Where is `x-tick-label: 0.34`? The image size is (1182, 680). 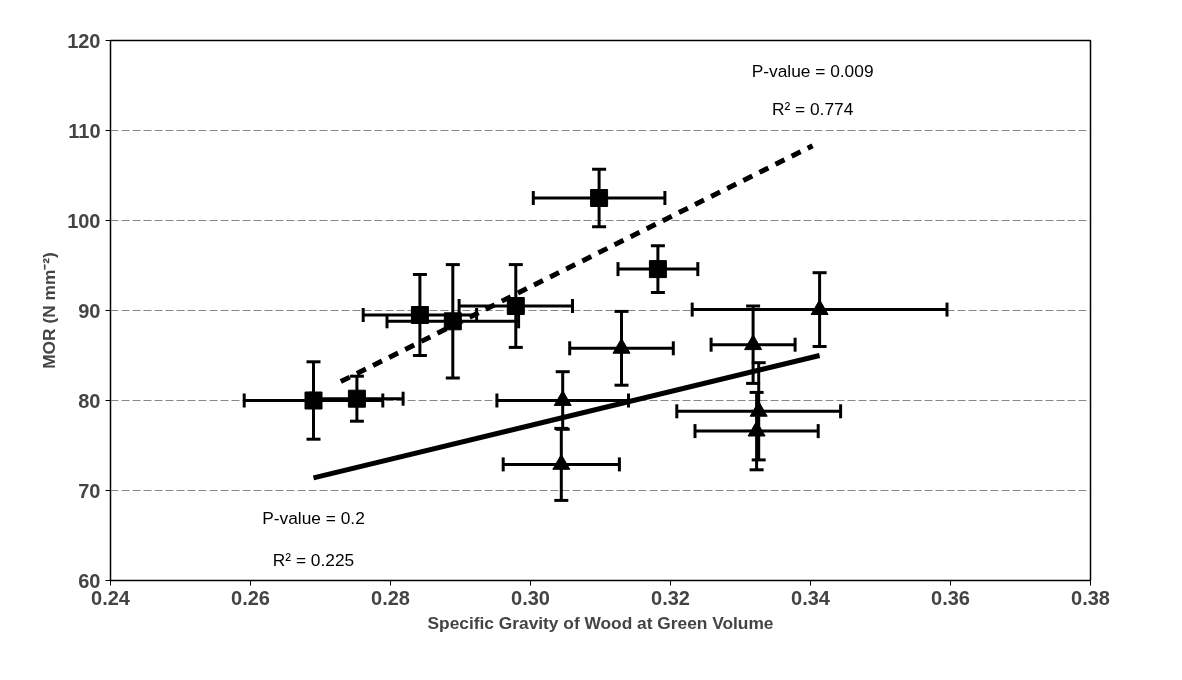 x-tick-label: 0.34 is located at coordinates (811, 597).